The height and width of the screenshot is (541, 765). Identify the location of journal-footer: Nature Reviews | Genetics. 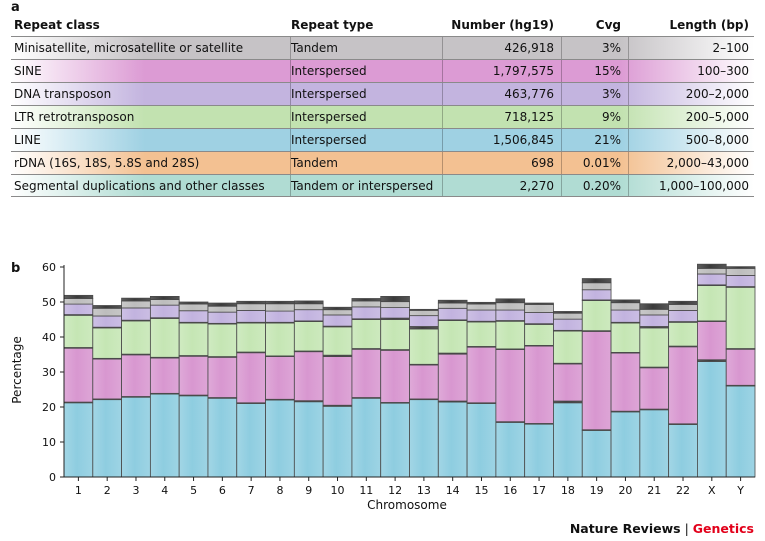
(662, 528).